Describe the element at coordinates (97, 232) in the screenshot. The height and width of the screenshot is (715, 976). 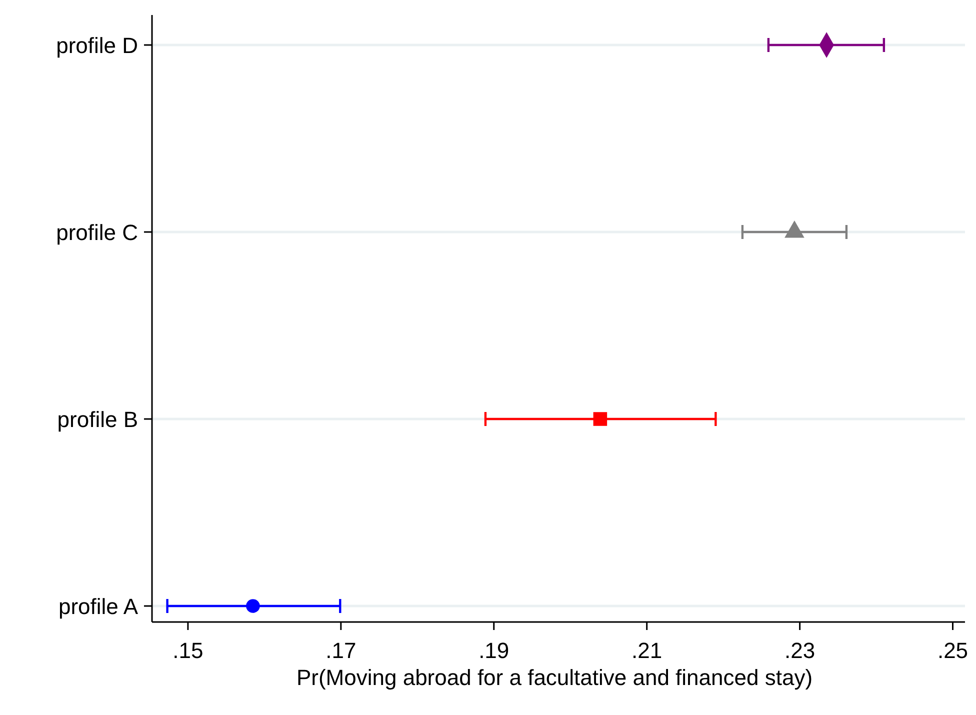
I see `y-tick-label: profile C` at that location.